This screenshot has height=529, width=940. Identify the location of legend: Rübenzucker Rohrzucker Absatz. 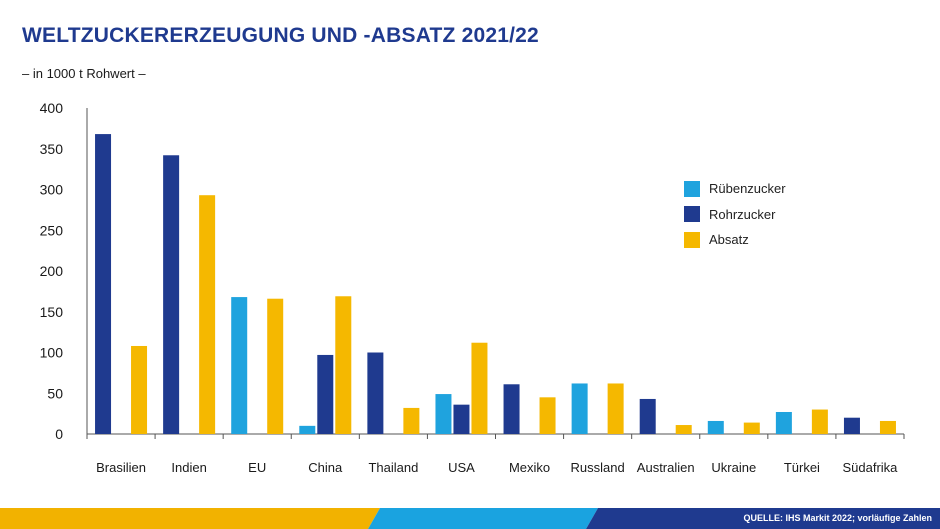
(735, 214).